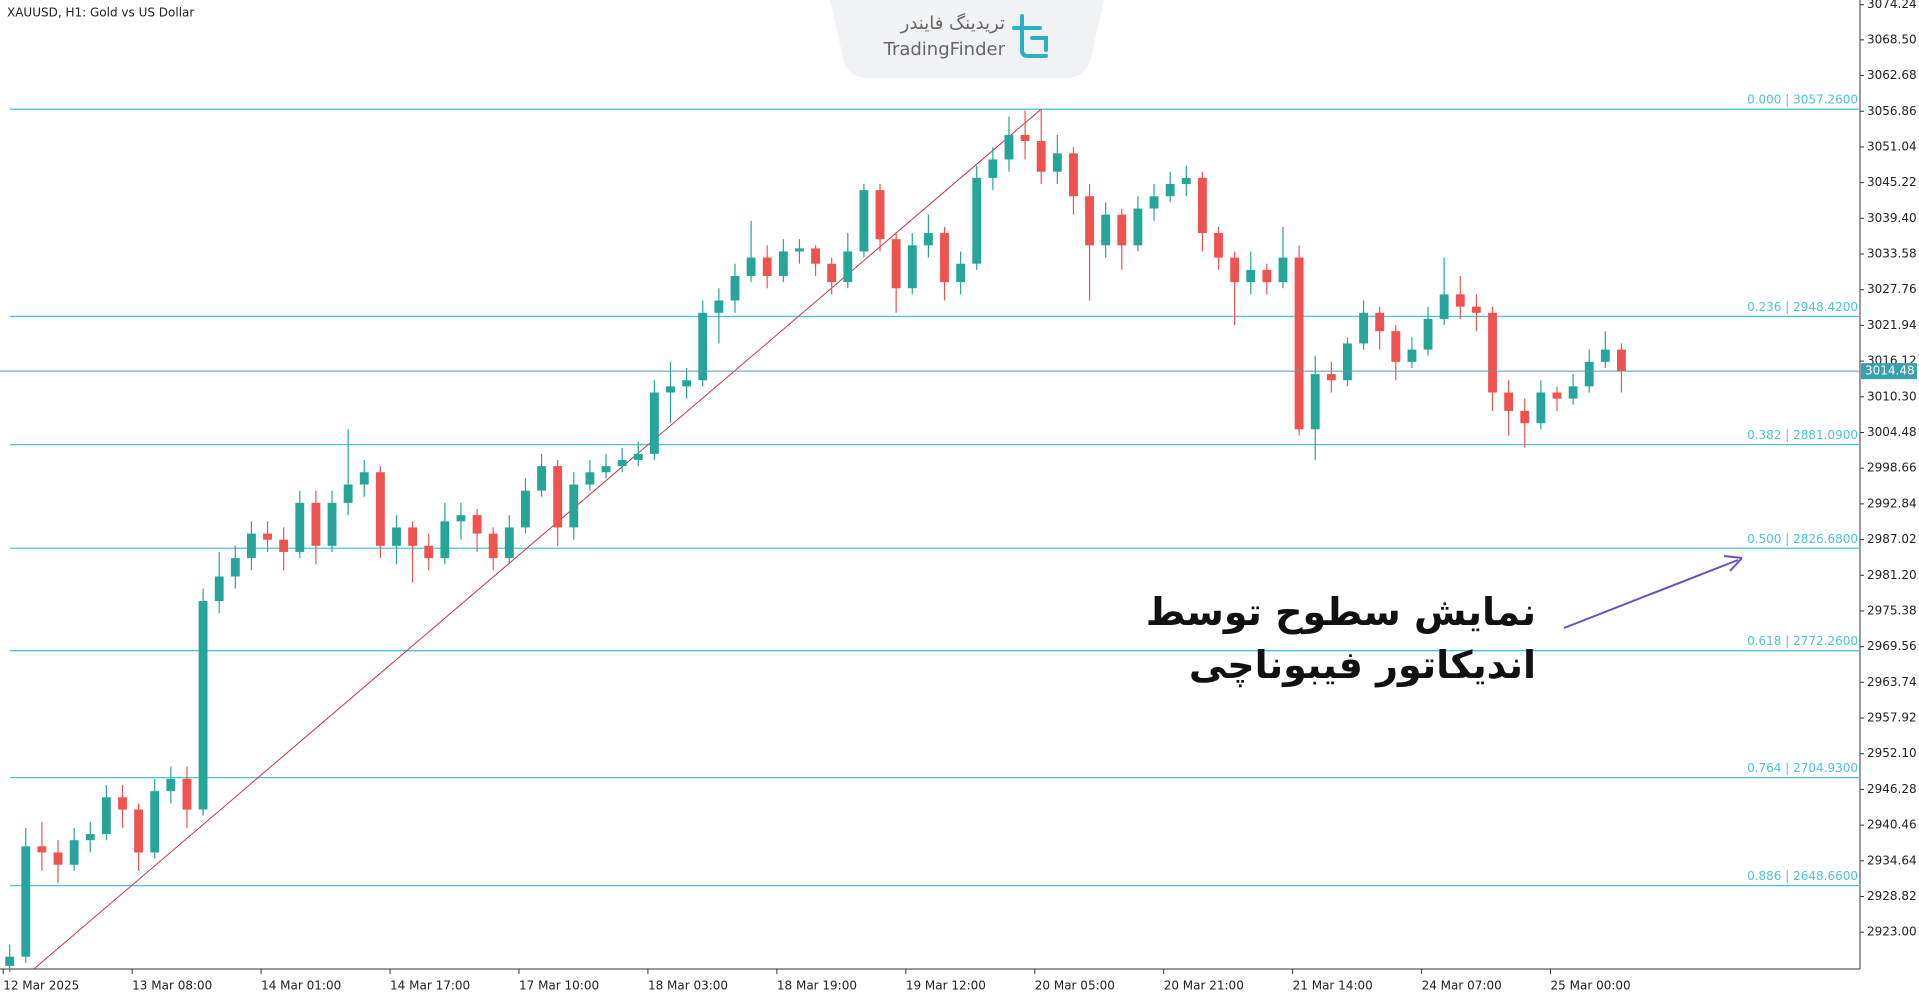 The height and width of the screenshot is (996, 1919). Describe the element at coordinates (1802, 435) in the screenshot. I see `fib-label: 0.382 | 2881.0900` at that location.